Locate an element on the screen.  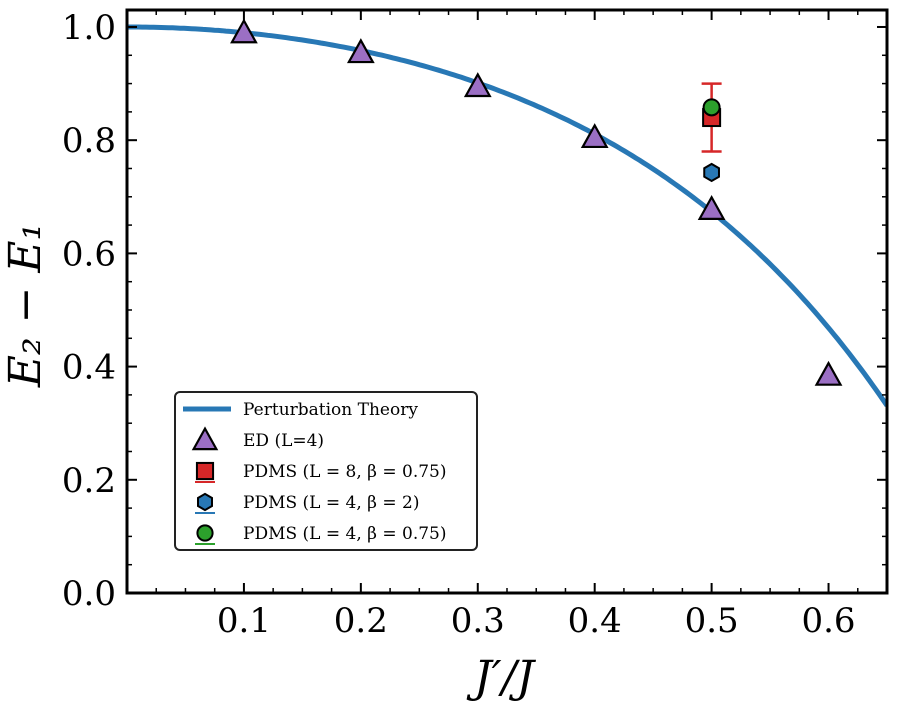
legend-label: PDMS (L = 4, β = 2) is located at coordinates (331, 503).